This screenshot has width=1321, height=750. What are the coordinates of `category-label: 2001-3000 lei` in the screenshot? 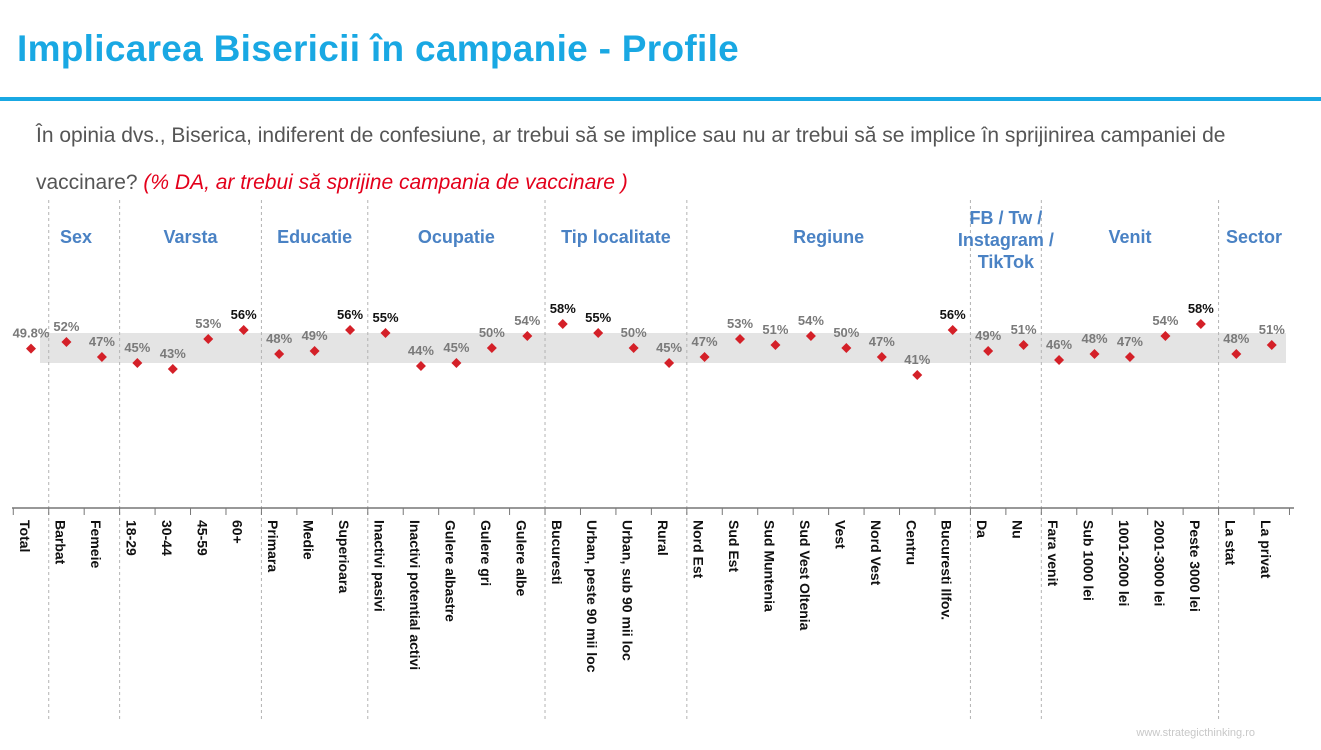 It's located at (1159, 563).